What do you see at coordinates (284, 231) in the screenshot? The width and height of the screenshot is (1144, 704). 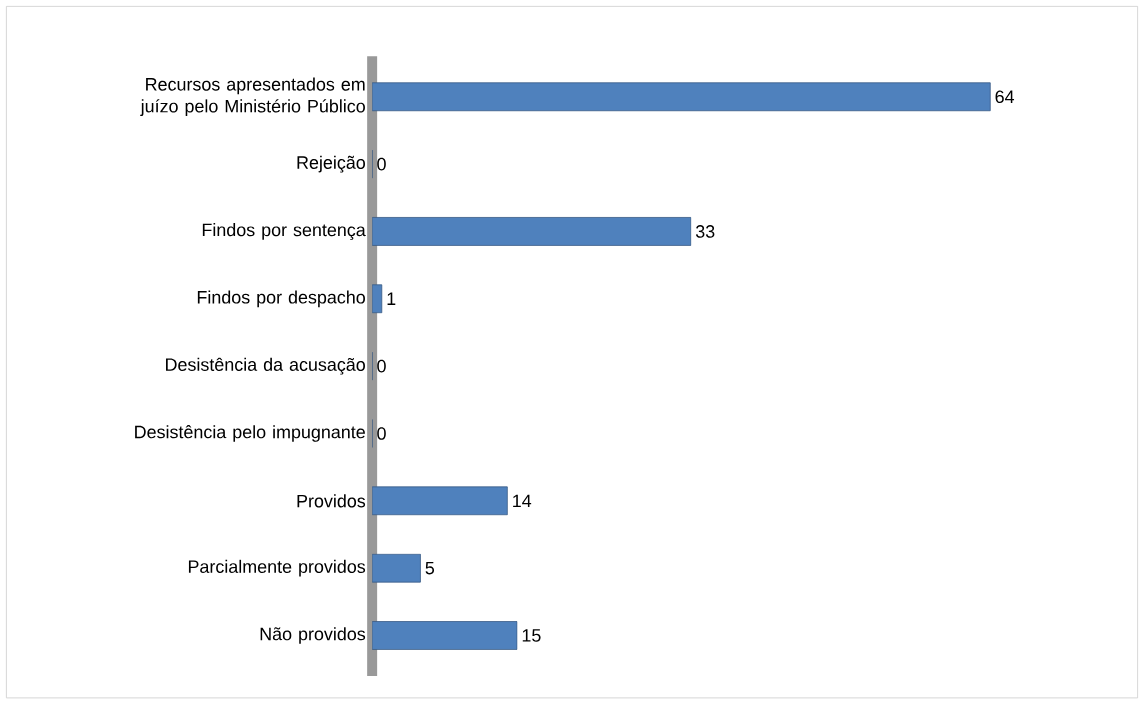 I see `y-tick-label: Findos por sentença` at bounding box center [284, 231].